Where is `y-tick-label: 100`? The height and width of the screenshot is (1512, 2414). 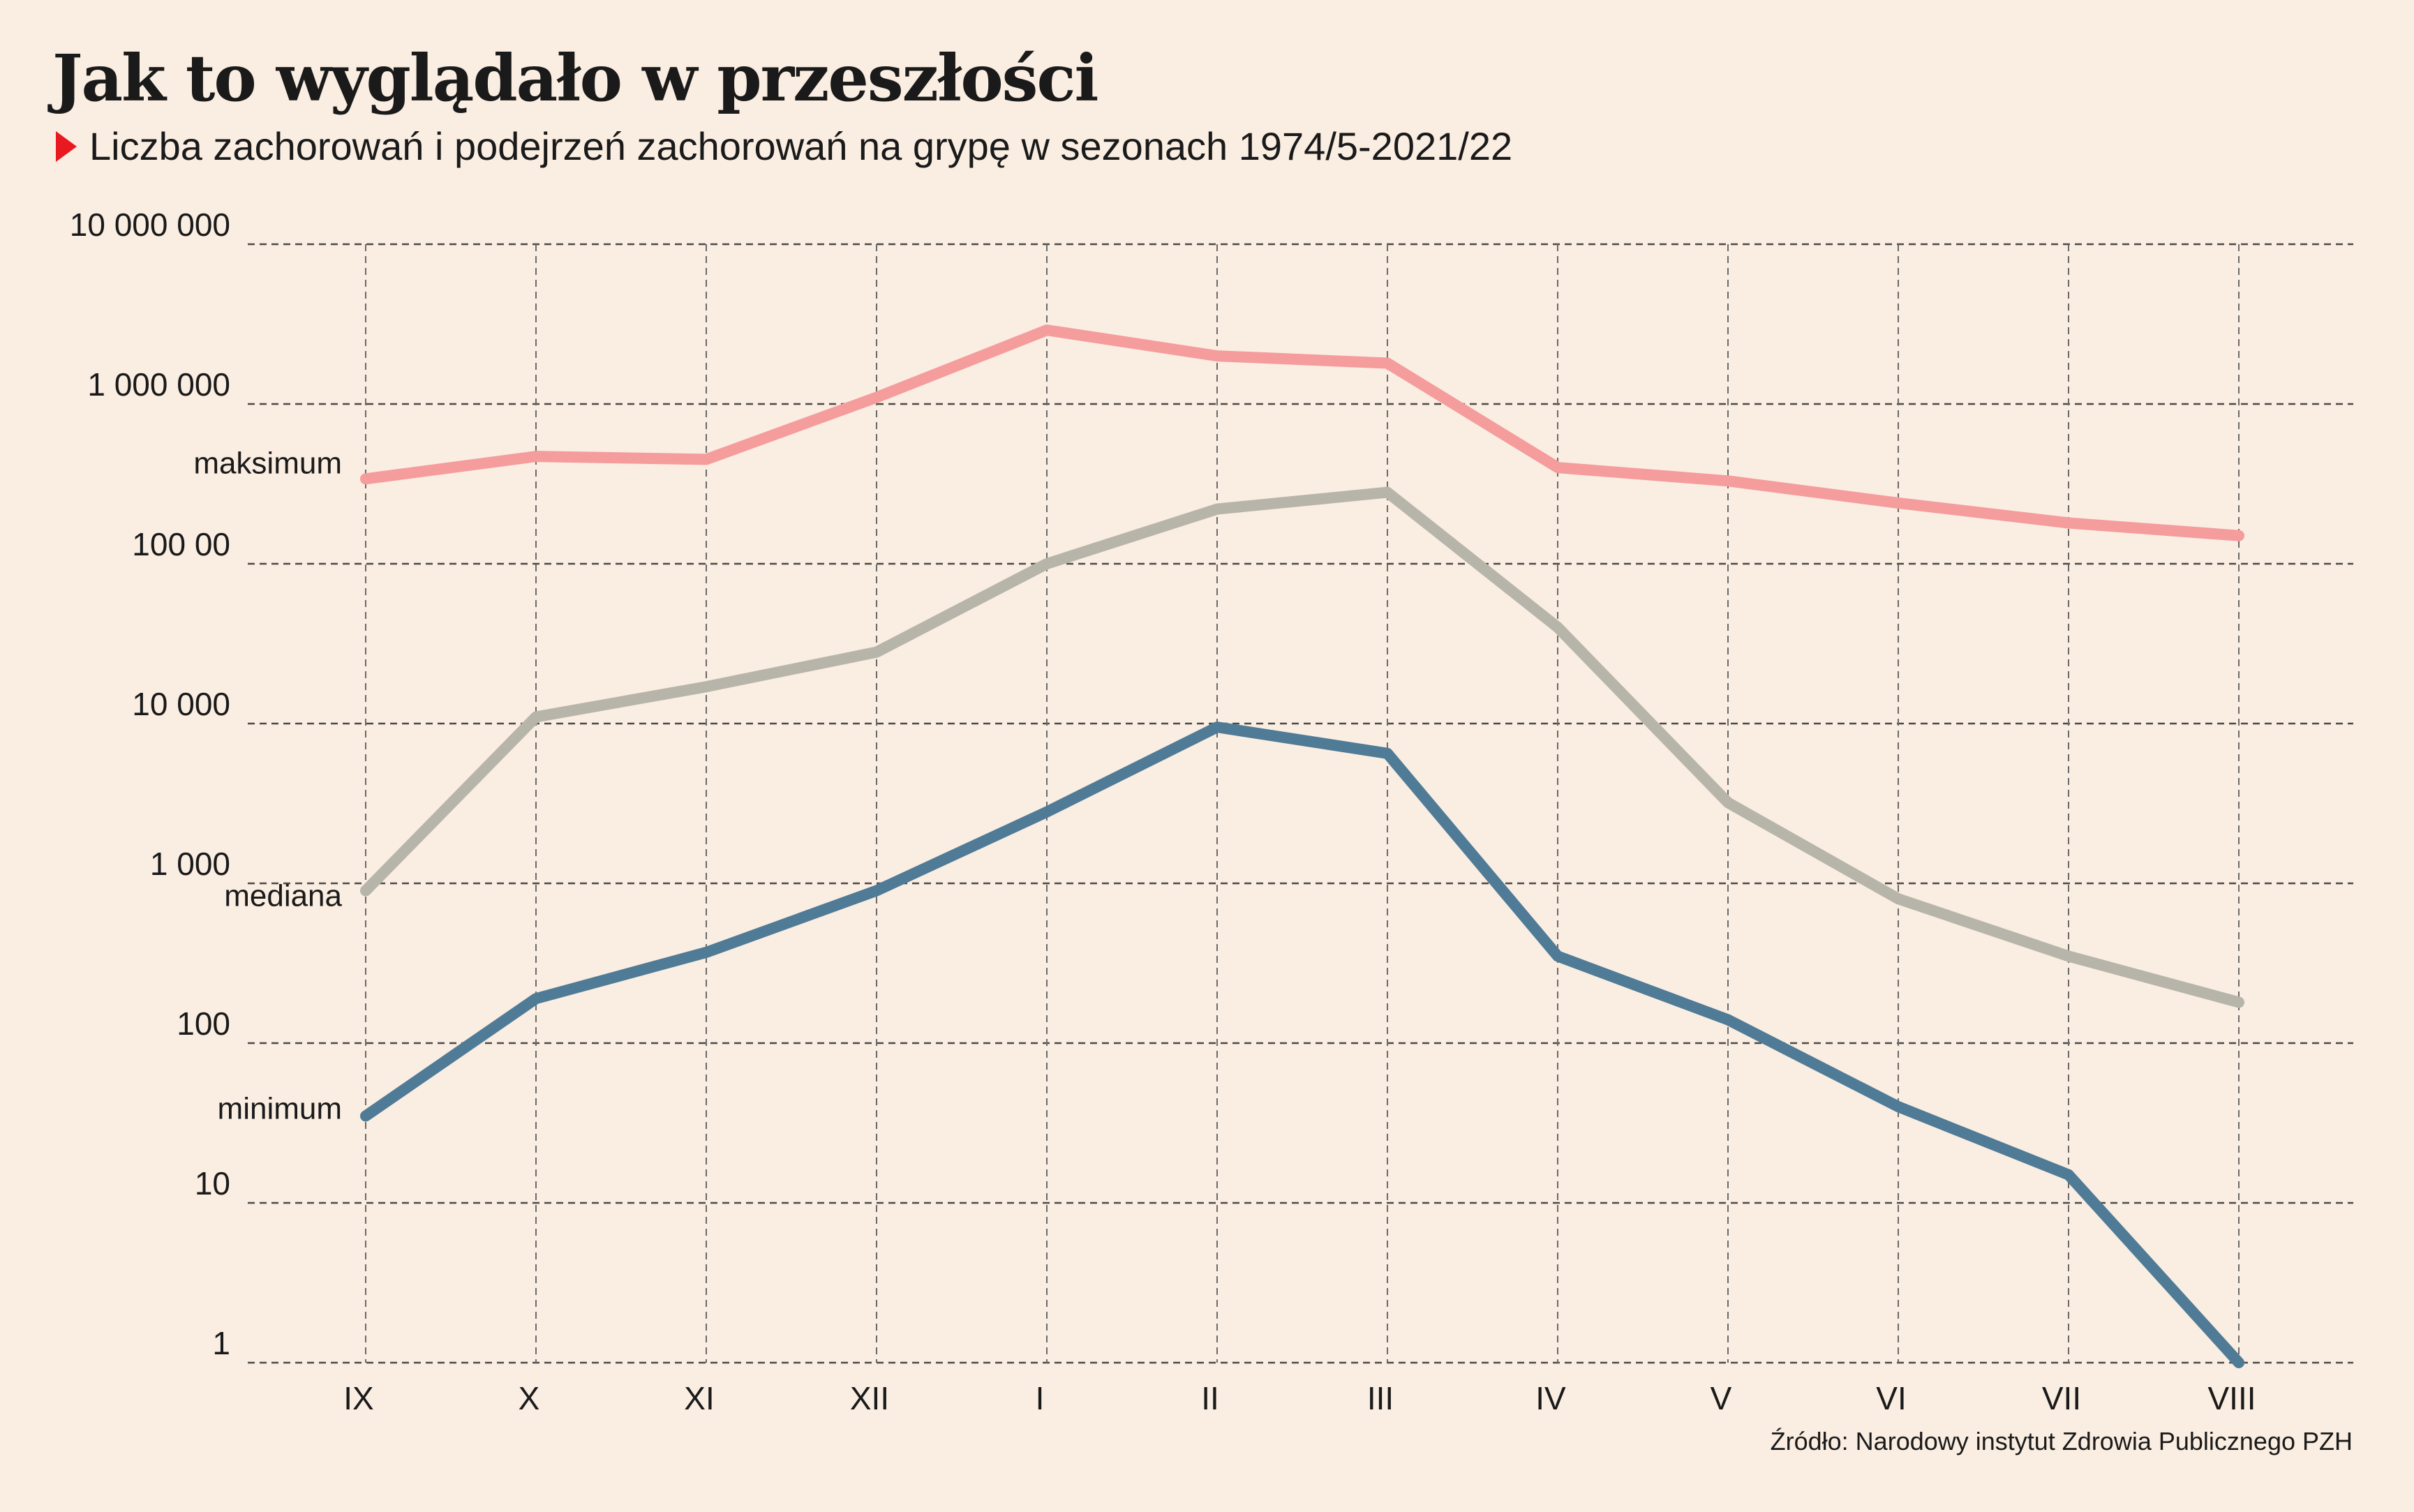
y-tick-label: 100 is located at coordinates (203, 1023).